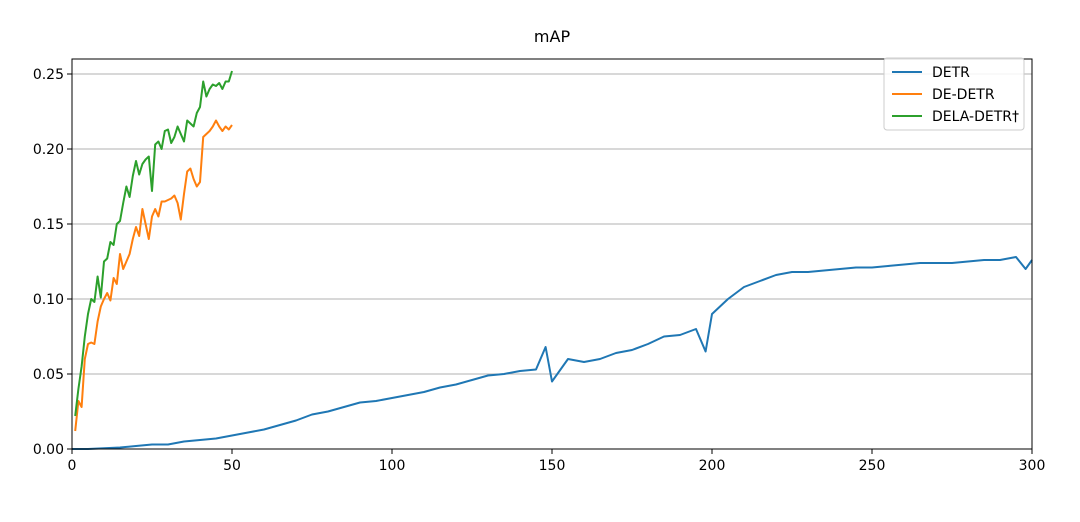 The width and height of the screenshot is (1080, 522). Describe the element at coordinates (232, 466) in the screenshot. I see `x-tick-label: 50` at that location.